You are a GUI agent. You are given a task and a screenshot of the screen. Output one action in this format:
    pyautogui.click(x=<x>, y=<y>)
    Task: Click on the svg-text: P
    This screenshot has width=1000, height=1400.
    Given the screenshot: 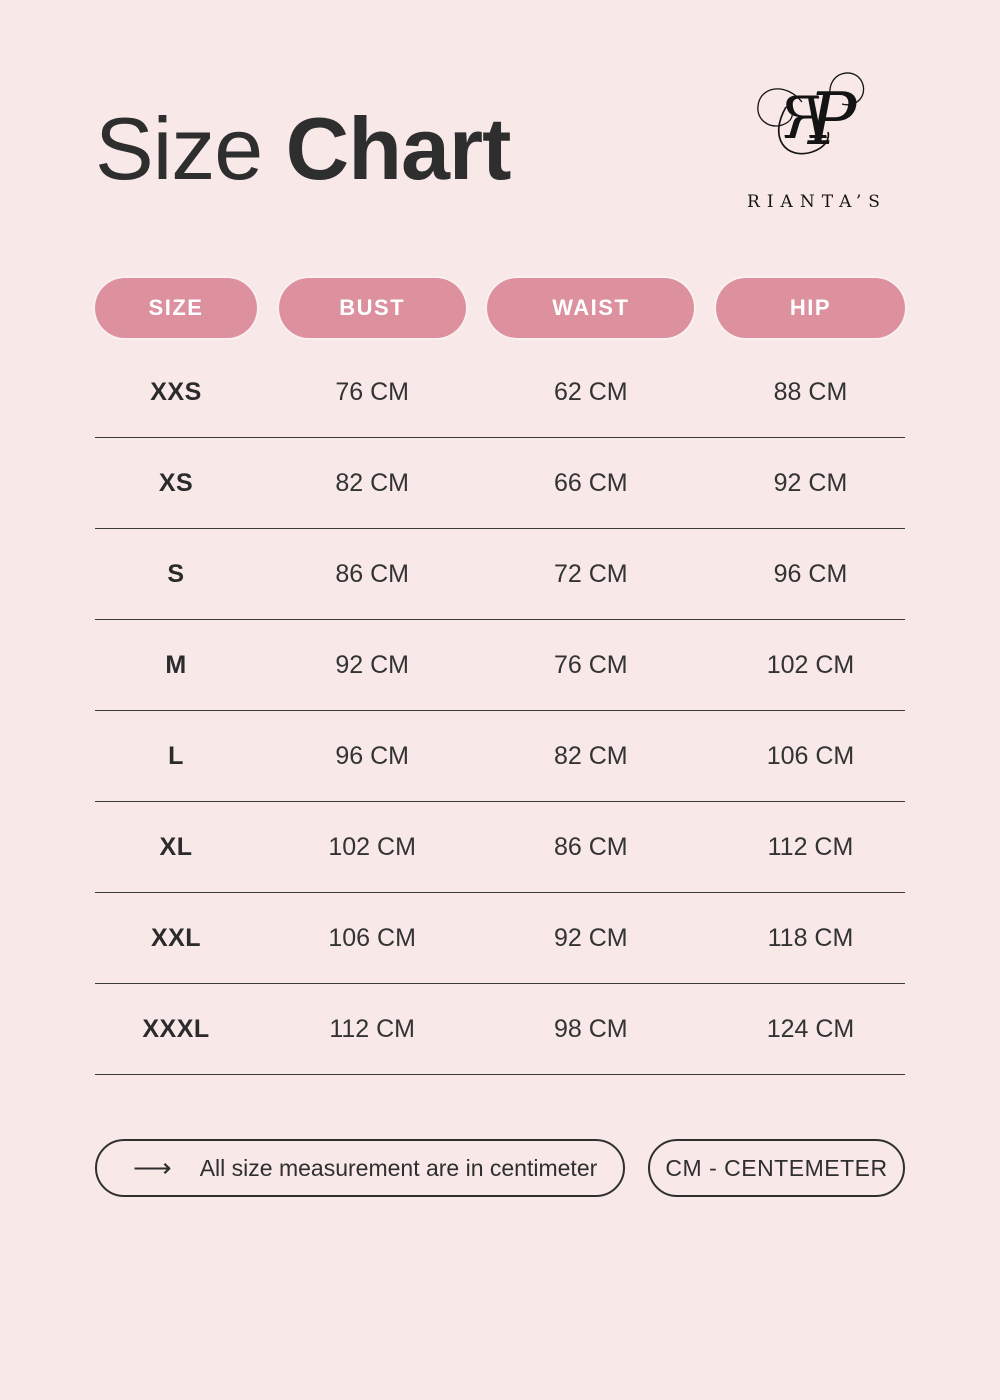 What is the action you would take?
    pyautogui.click(x=832, y=119)
    